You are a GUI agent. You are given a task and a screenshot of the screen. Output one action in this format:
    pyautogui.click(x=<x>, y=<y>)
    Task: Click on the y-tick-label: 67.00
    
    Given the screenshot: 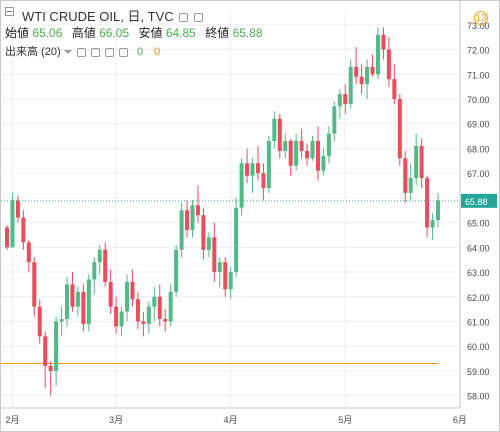 What is the action you would take?
    pyautogui.click(x=478, y=174)
    